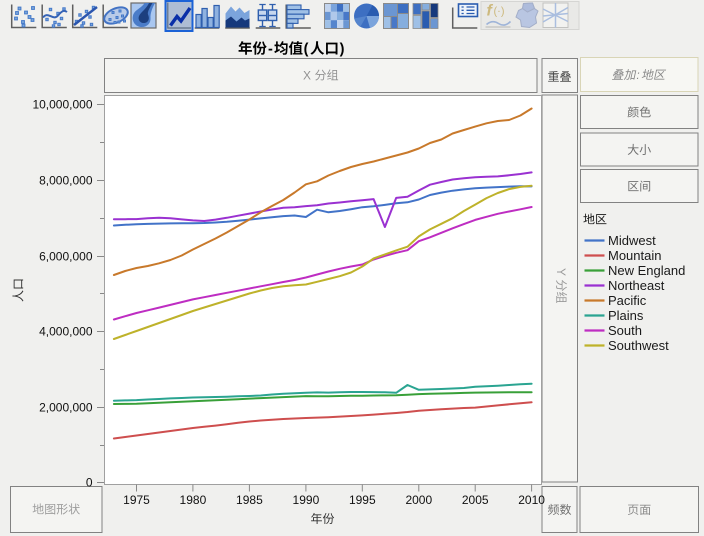 Image resolution: width=704 pixels, height=536 pixels. What do you see at coordinates (625, 330) in the screenshot?
I see `svg-text: South` at bounding box center [625, 330].